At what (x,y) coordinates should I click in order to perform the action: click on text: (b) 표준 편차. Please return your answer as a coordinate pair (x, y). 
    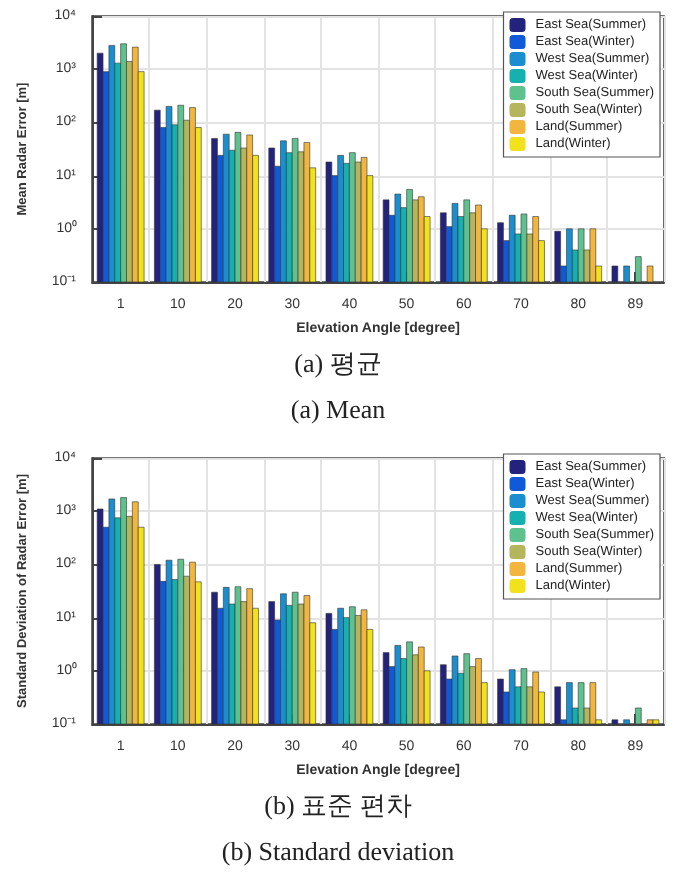
    Looking at the image, I should click on (338, 805).